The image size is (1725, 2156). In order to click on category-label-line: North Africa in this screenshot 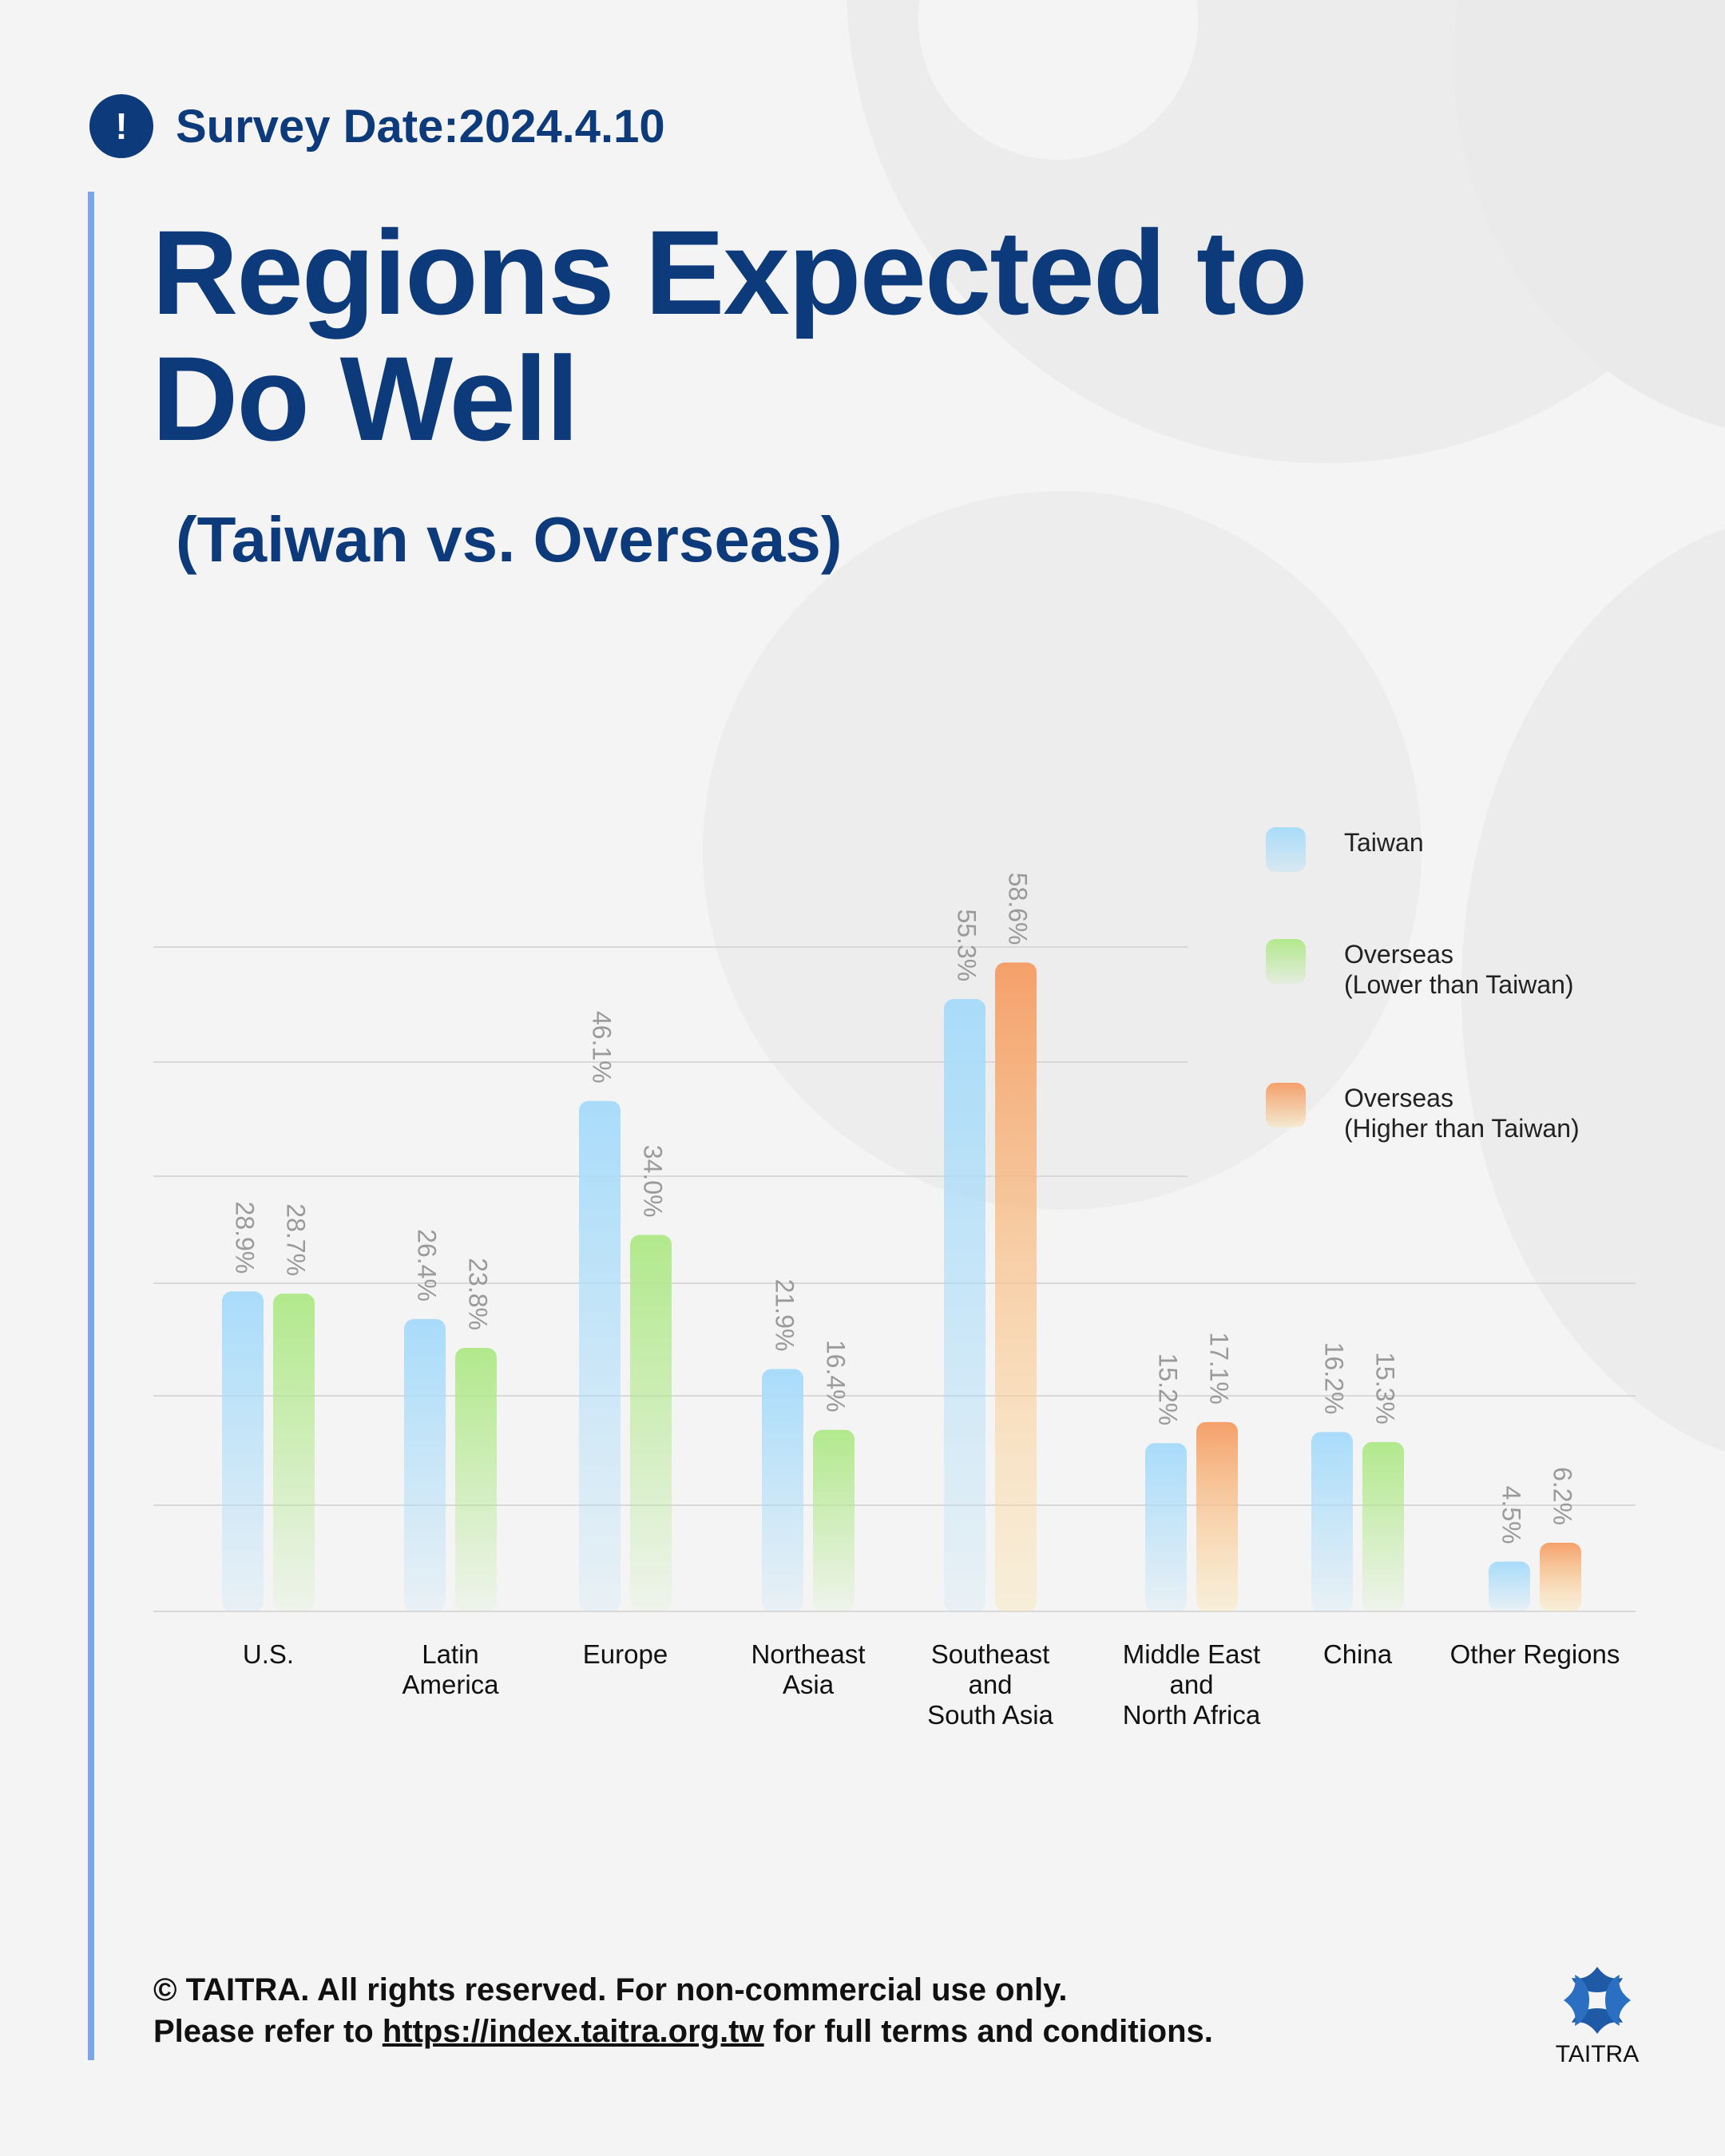, I will do `click(1192, 1715)`.